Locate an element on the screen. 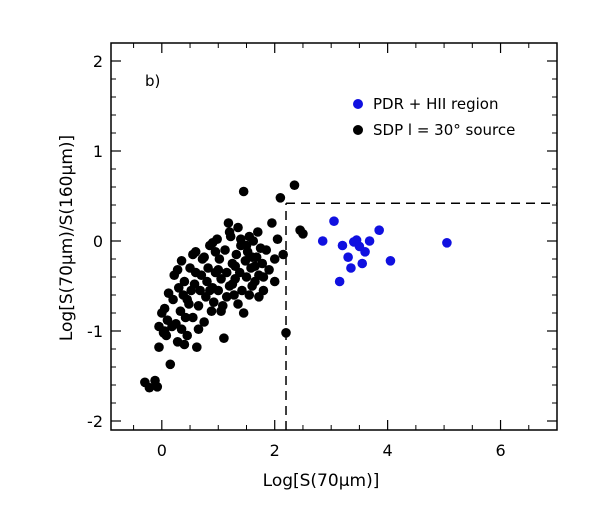 The width and height of the screenshot is (589, 510). x-tick-label: 2 is located at coordinates (275, 450).